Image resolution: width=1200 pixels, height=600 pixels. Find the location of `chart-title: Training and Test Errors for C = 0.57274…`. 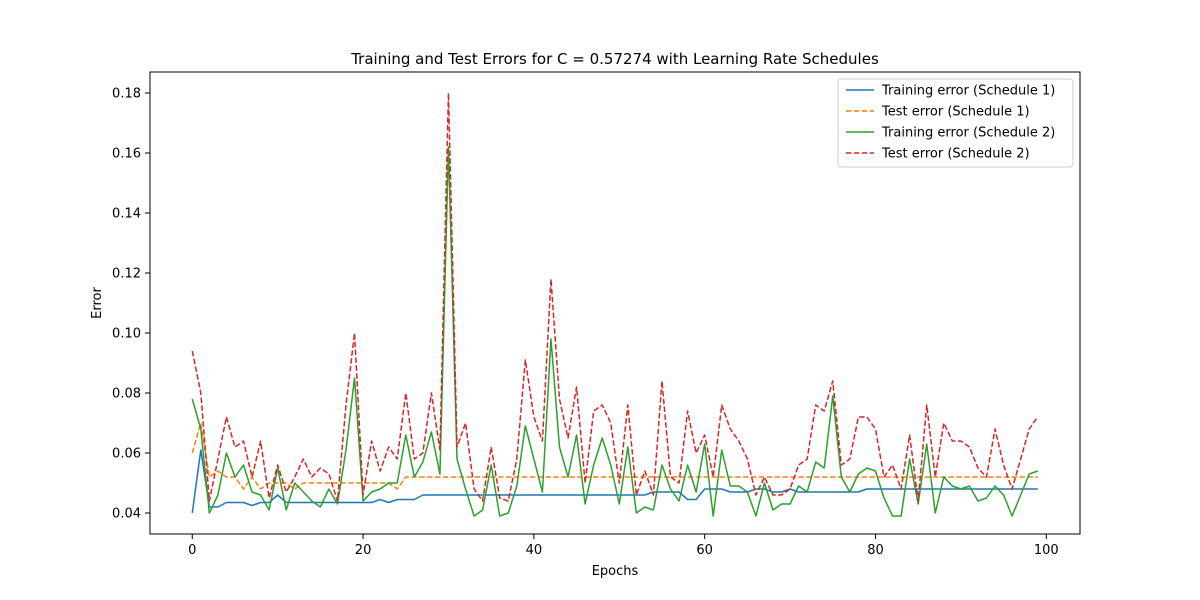

chart-title: Training and Test Errors for C = 0.57274… is located at coordinates (614, 59).